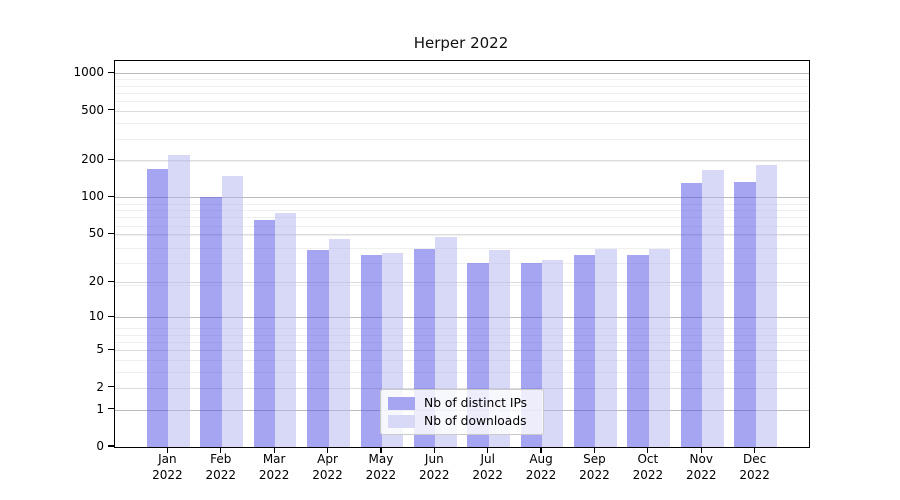  I want to click on x-tick-label: Sep 2022, so click(594, 467).